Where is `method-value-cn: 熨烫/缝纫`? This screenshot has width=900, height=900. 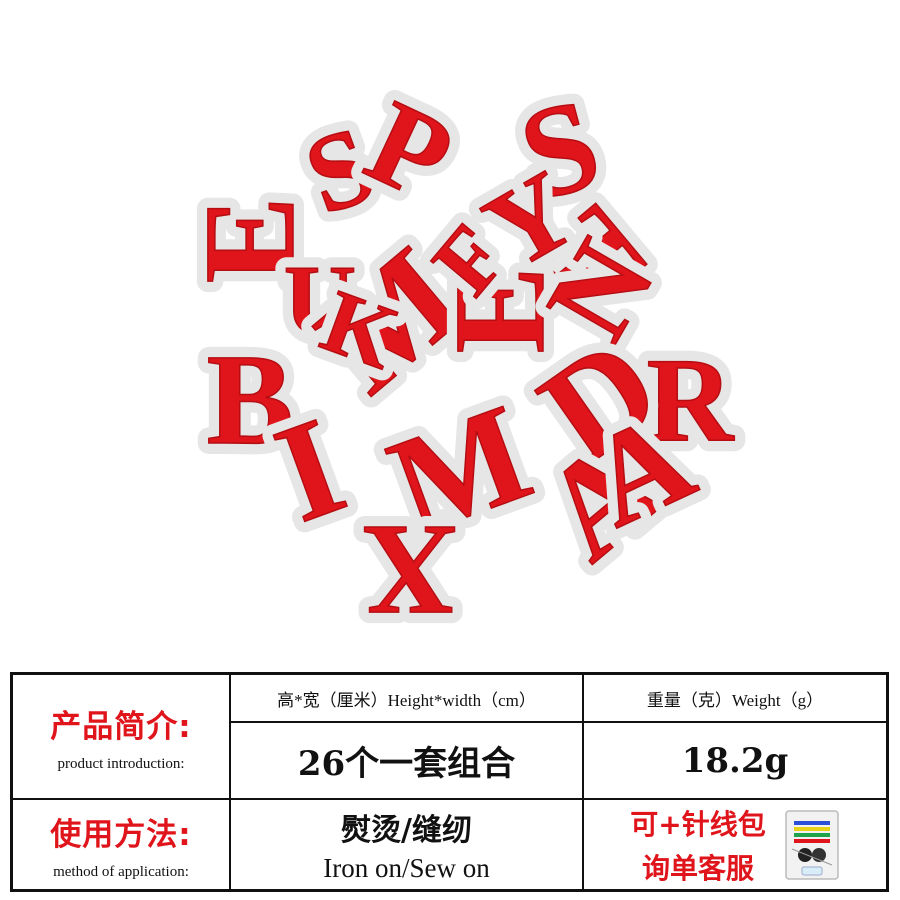 method-value-cn: 熨烫/缝纫 is located at coordinates (406, 830).